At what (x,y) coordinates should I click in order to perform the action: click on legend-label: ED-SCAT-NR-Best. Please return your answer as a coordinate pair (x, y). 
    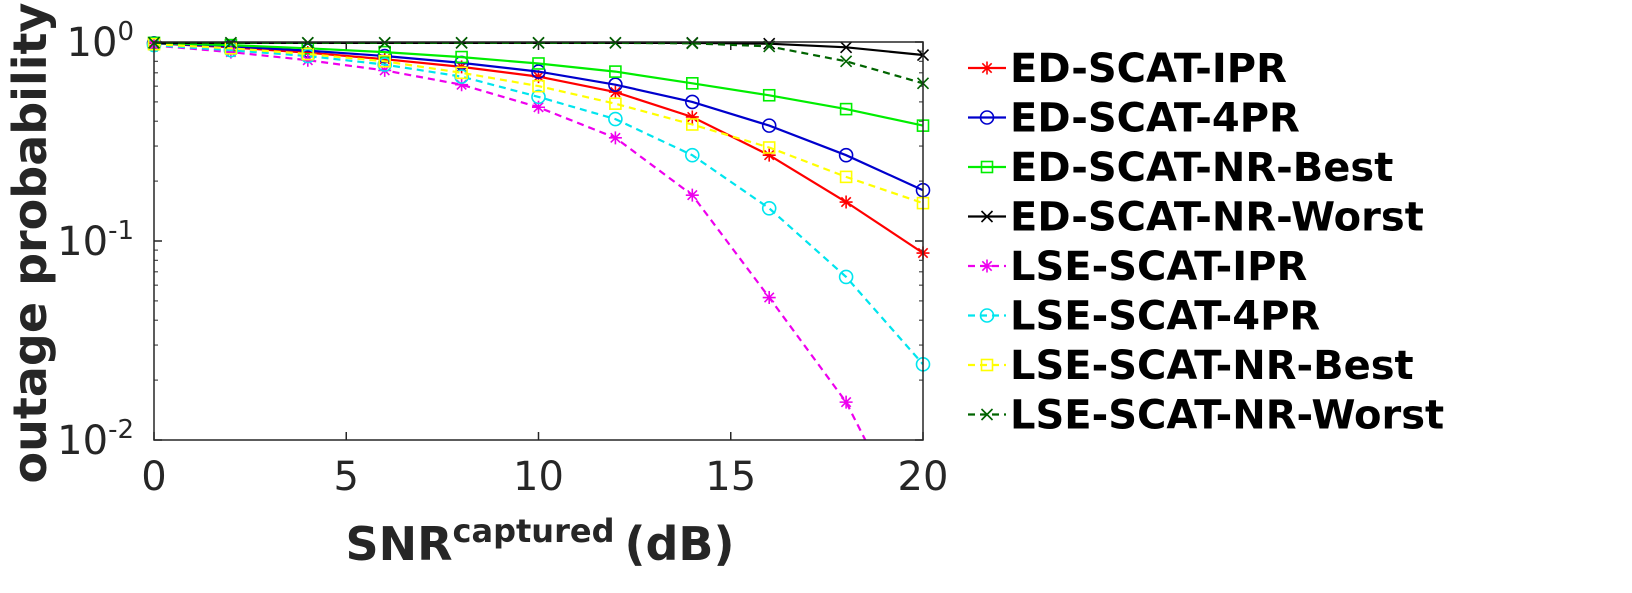
    Looking at the image, I should click on (1201, 168).